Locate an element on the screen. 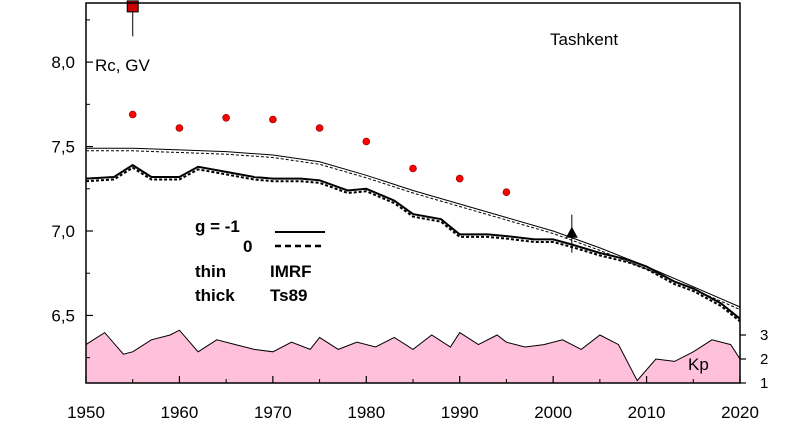 This screenshot has width=800, height=441. y-tick-label: 8,0 is located at coordinates (63, 62).